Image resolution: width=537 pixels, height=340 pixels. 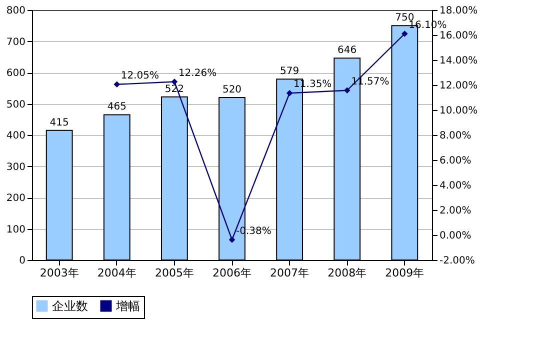 What do you see at coordinates (116, 273) in the screenshot?
I see `x-tick-label: 2004年` at bounding box center [116, 273].